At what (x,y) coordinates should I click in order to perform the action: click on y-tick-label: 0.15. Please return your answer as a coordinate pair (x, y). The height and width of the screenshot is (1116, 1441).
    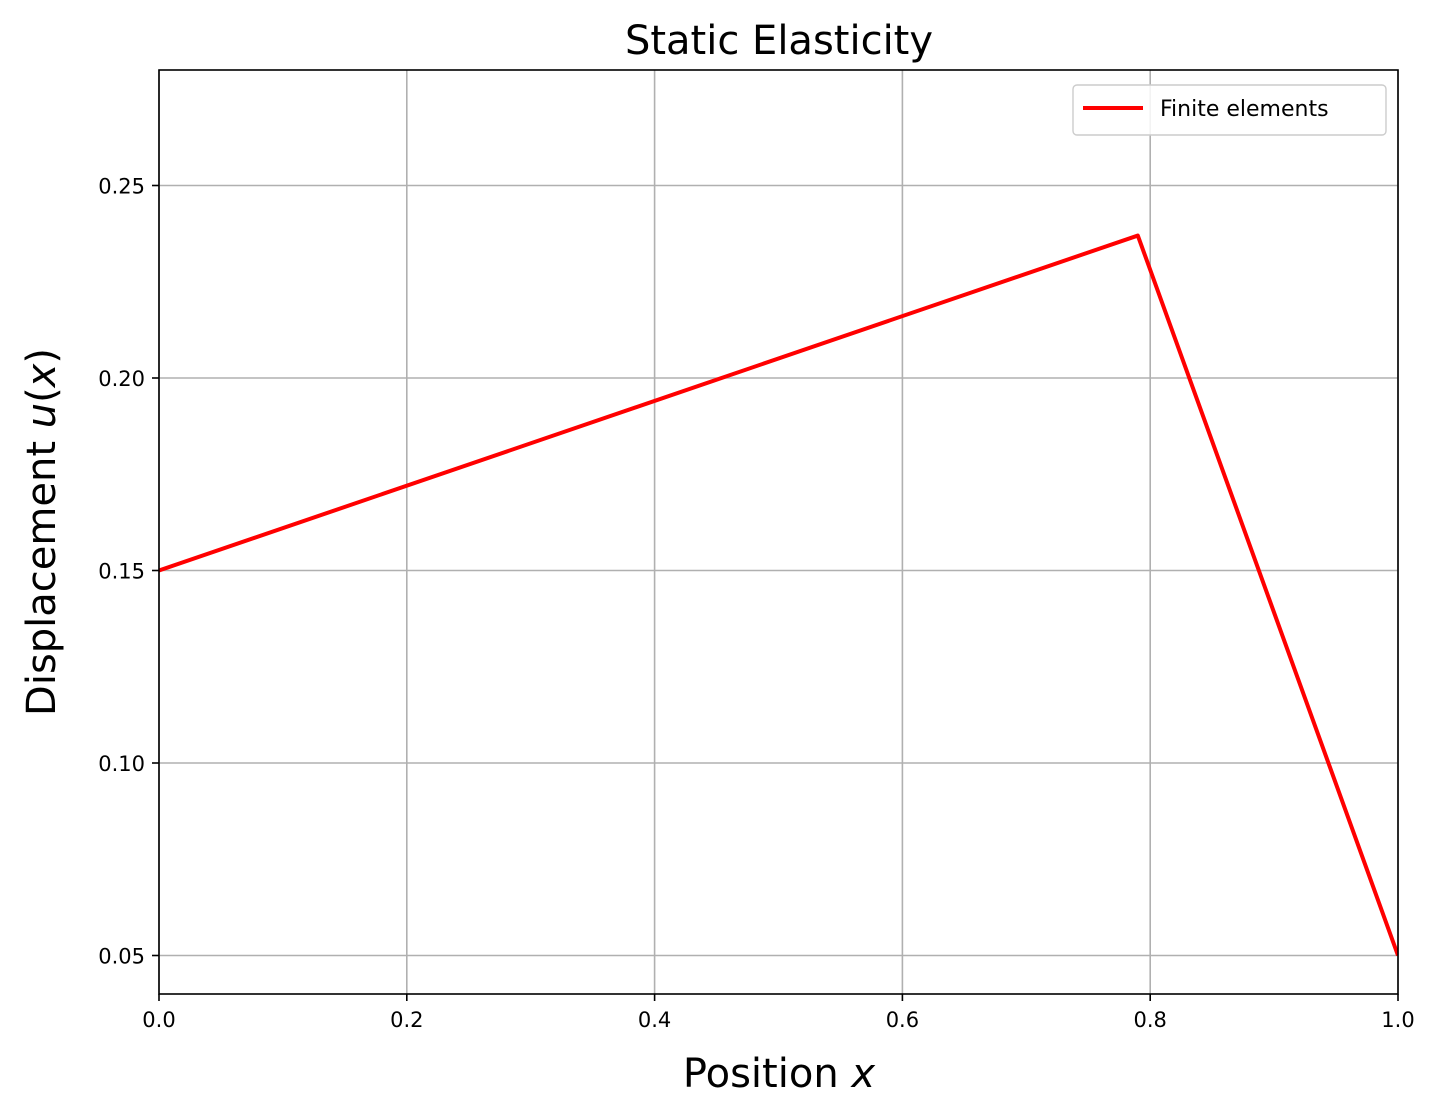
    Looking at the image, I should click on (121, 572).